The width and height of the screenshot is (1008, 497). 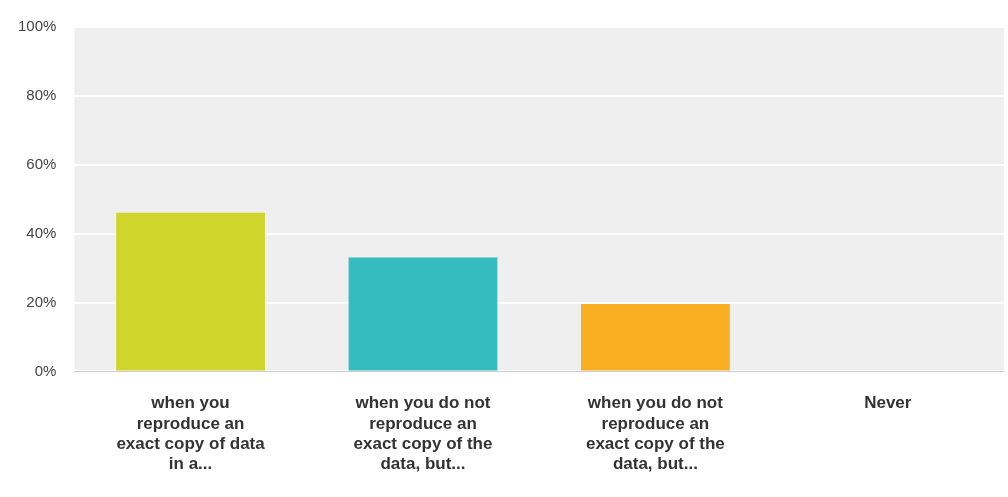 What do you see at coordinates (41, 95) in the screenshot?
I see `y-tick-label: 80%` at bounding box center [41, 95].